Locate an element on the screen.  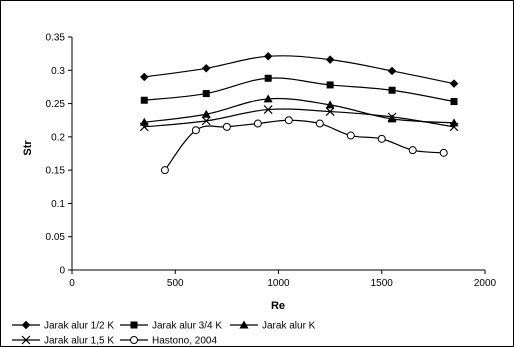
legend-item: Jarak alur 1,5 K is located at coordinates (63, 341).